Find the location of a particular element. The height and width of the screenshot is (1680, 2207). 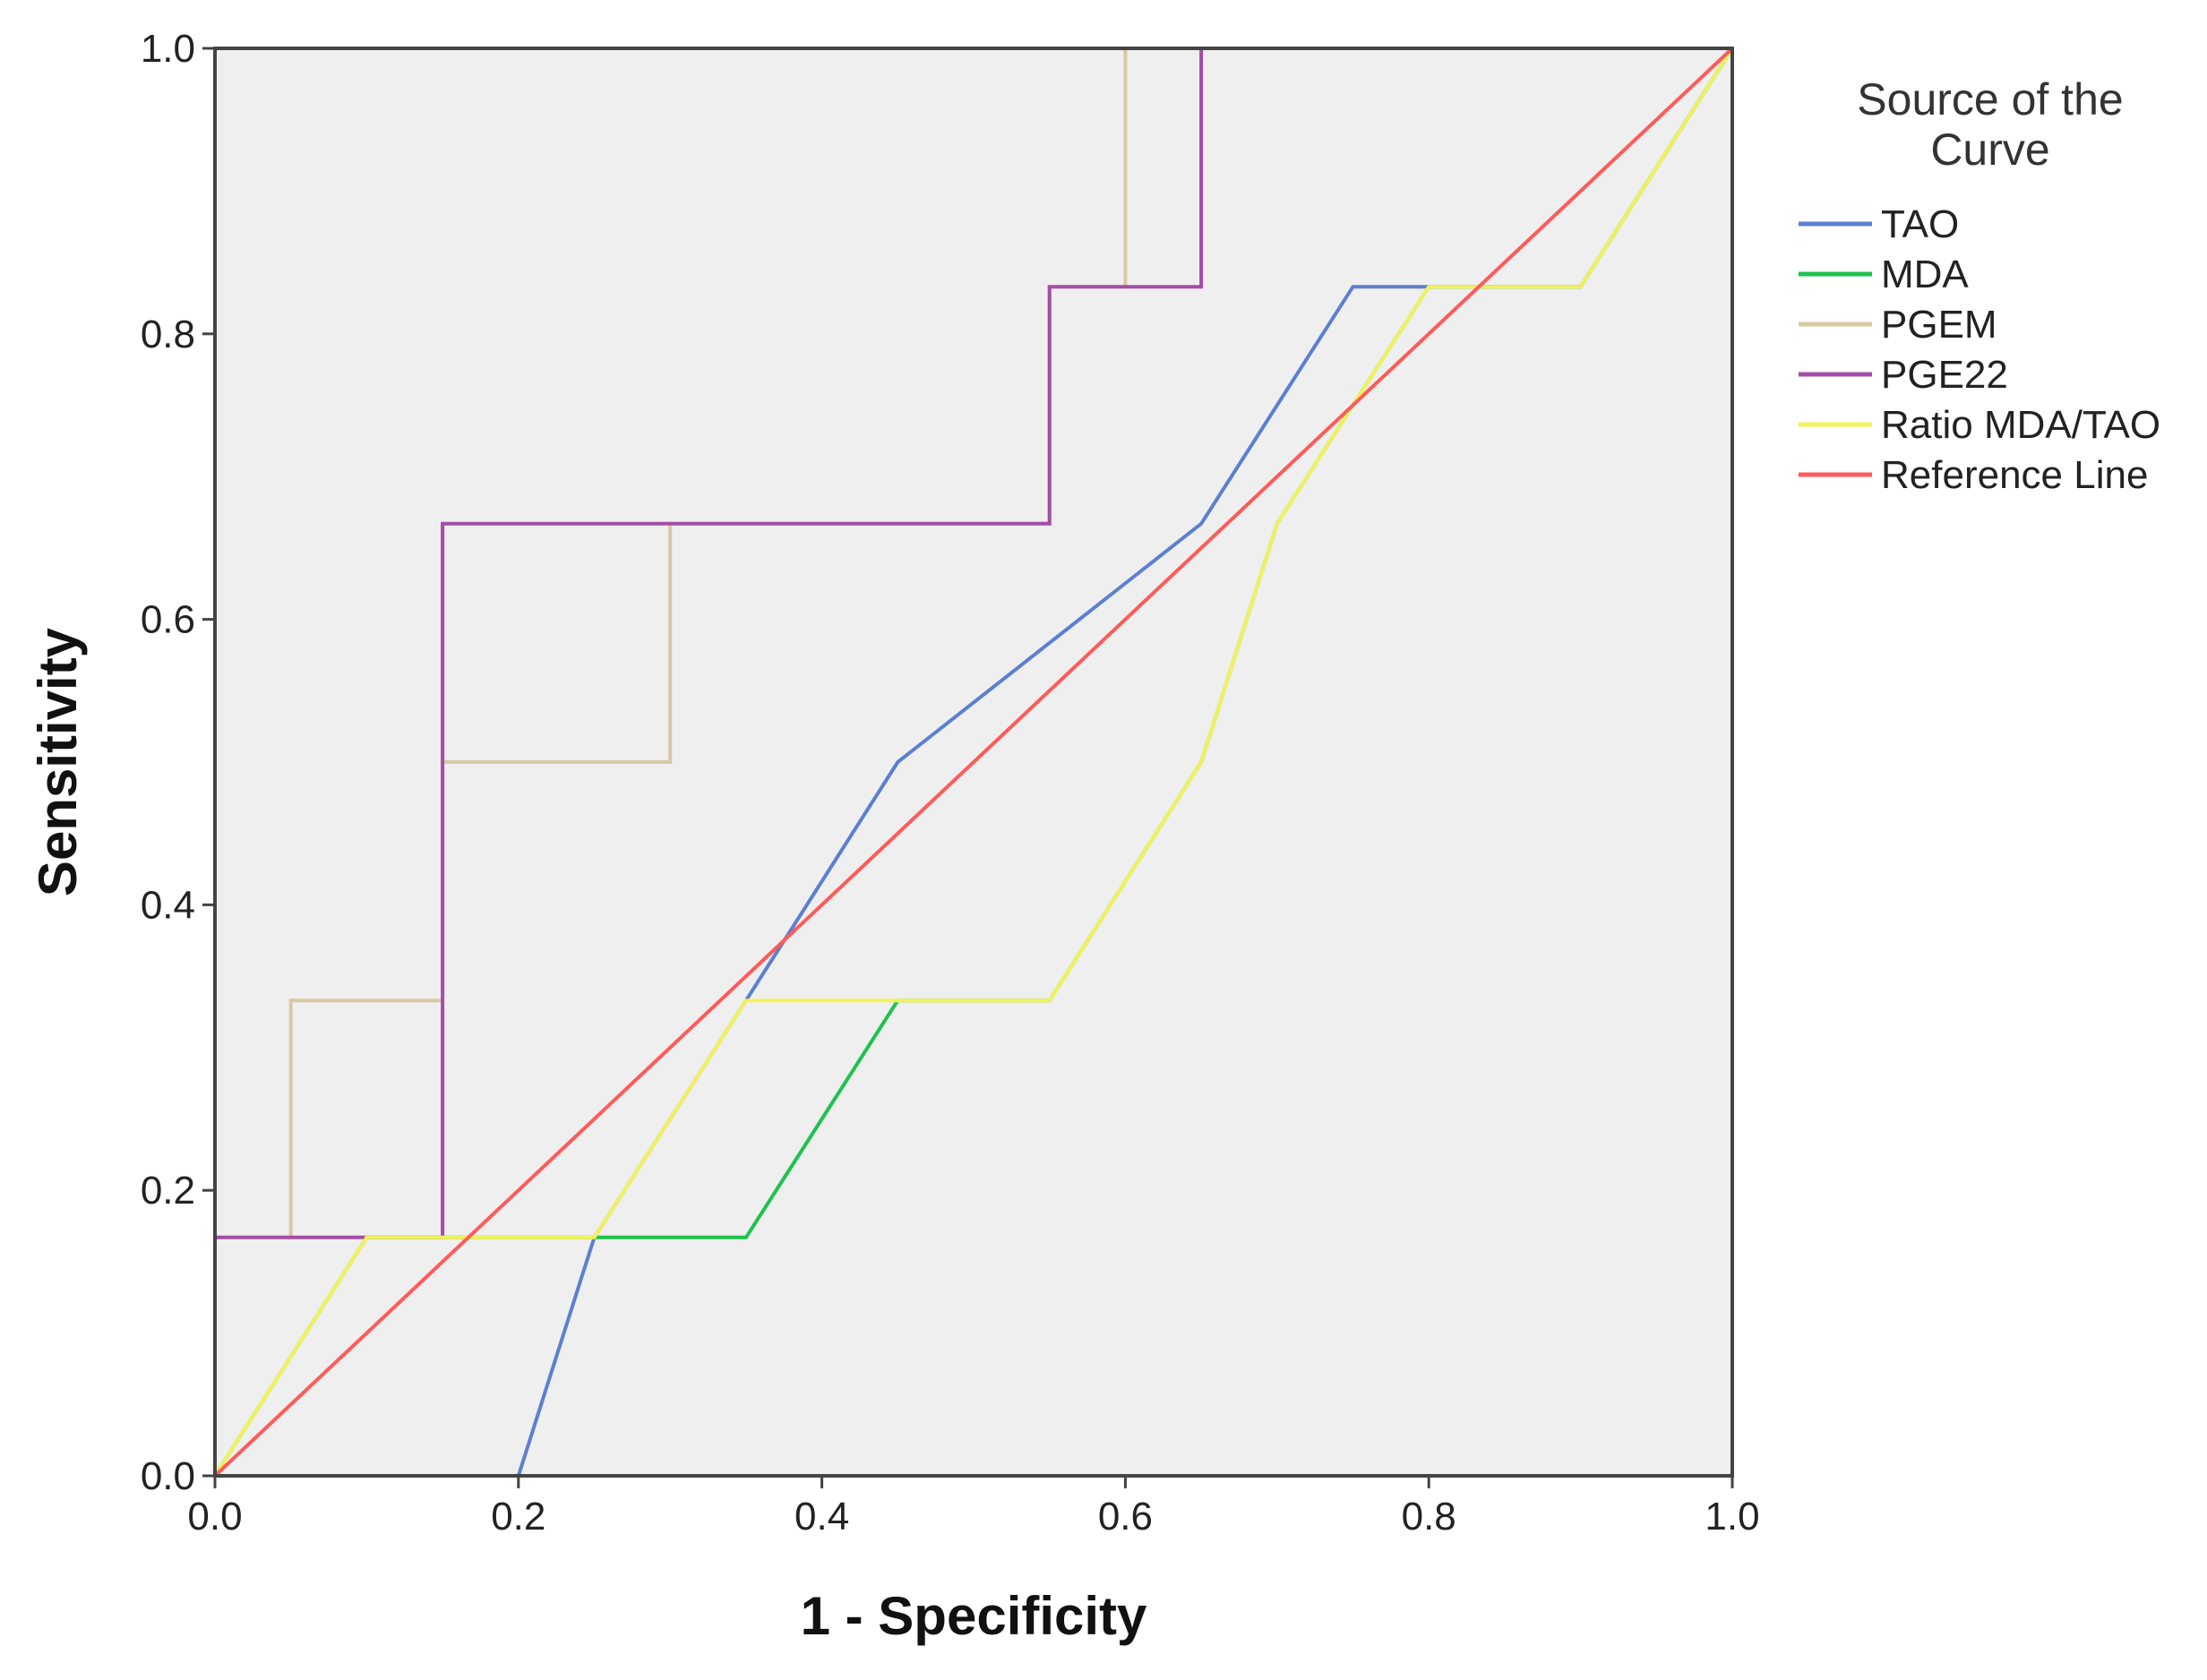

y-tick-label: 1.0 is located at coordinates (168, 49).